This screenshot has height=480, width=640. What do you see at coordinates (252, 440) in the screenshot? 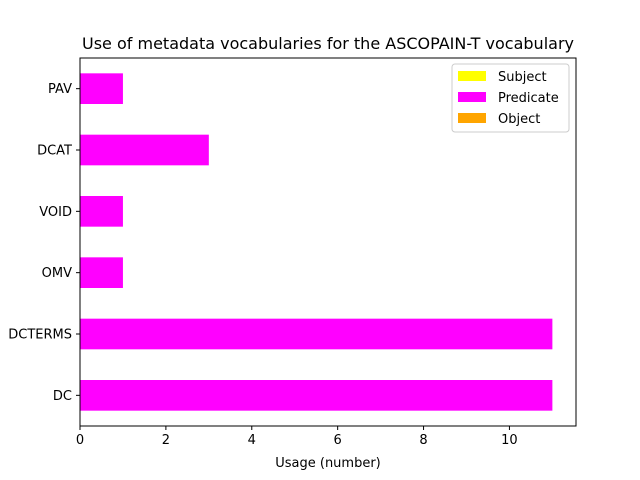
I see `x-tick-label: 4` at bounding box center [252, 440].